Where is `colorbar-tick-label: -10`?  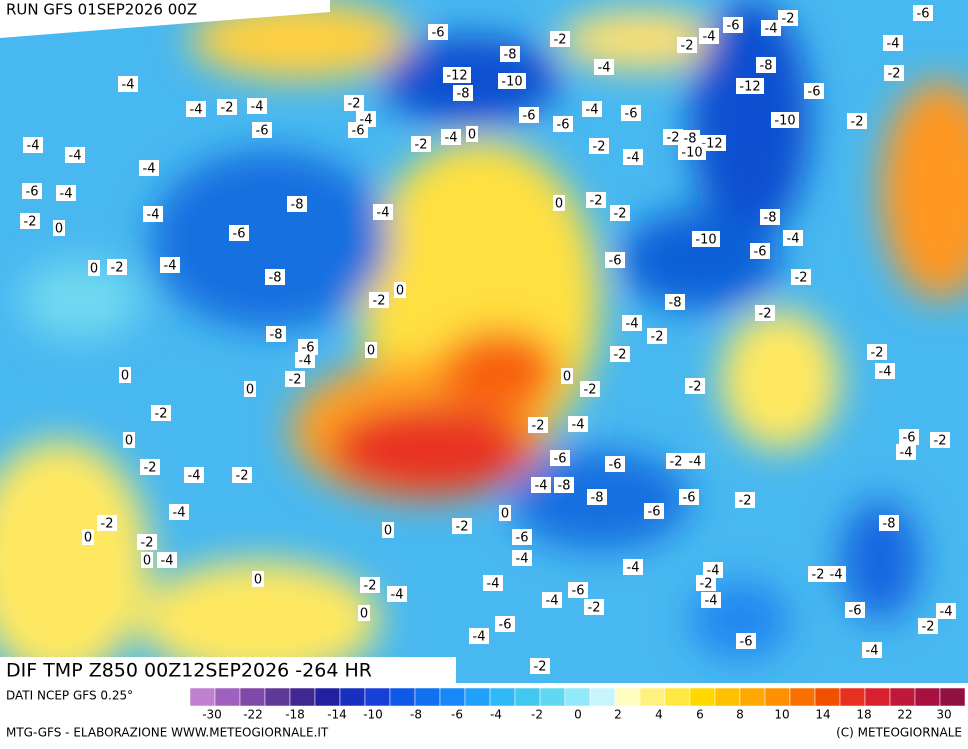
colorbar-tick-label: -10 is located at coordinates (373, 715).